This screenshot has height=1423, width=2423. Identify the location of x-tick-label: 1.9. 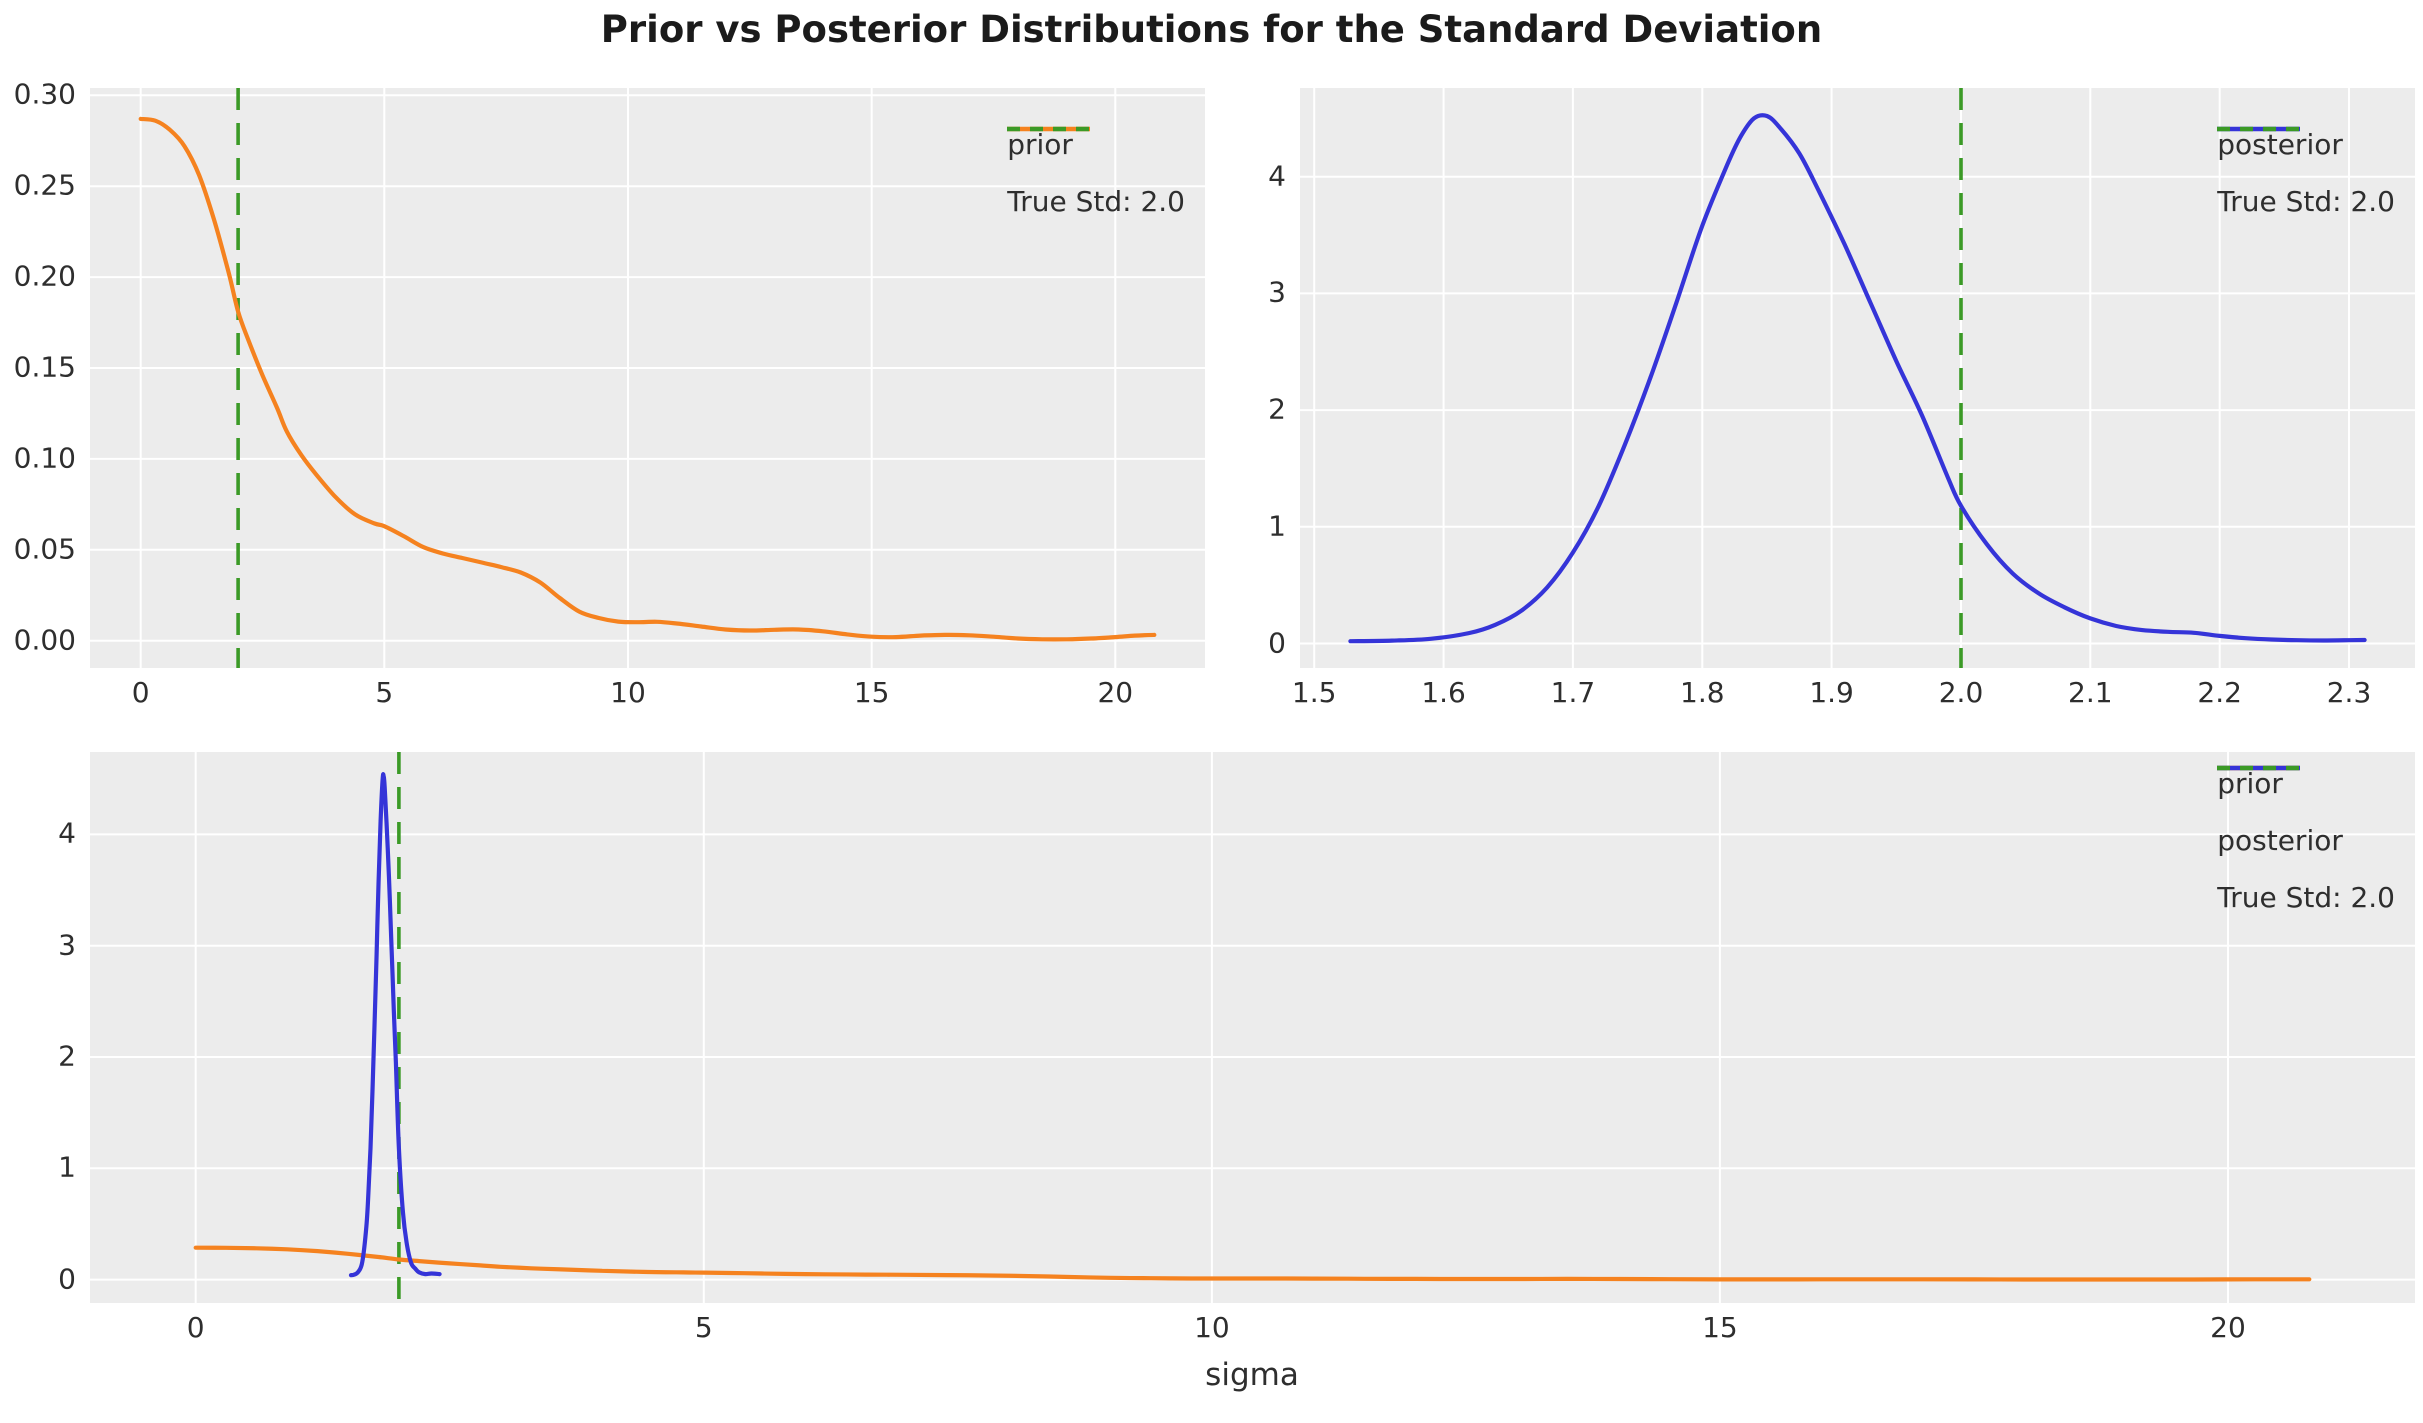
(1831, 692).